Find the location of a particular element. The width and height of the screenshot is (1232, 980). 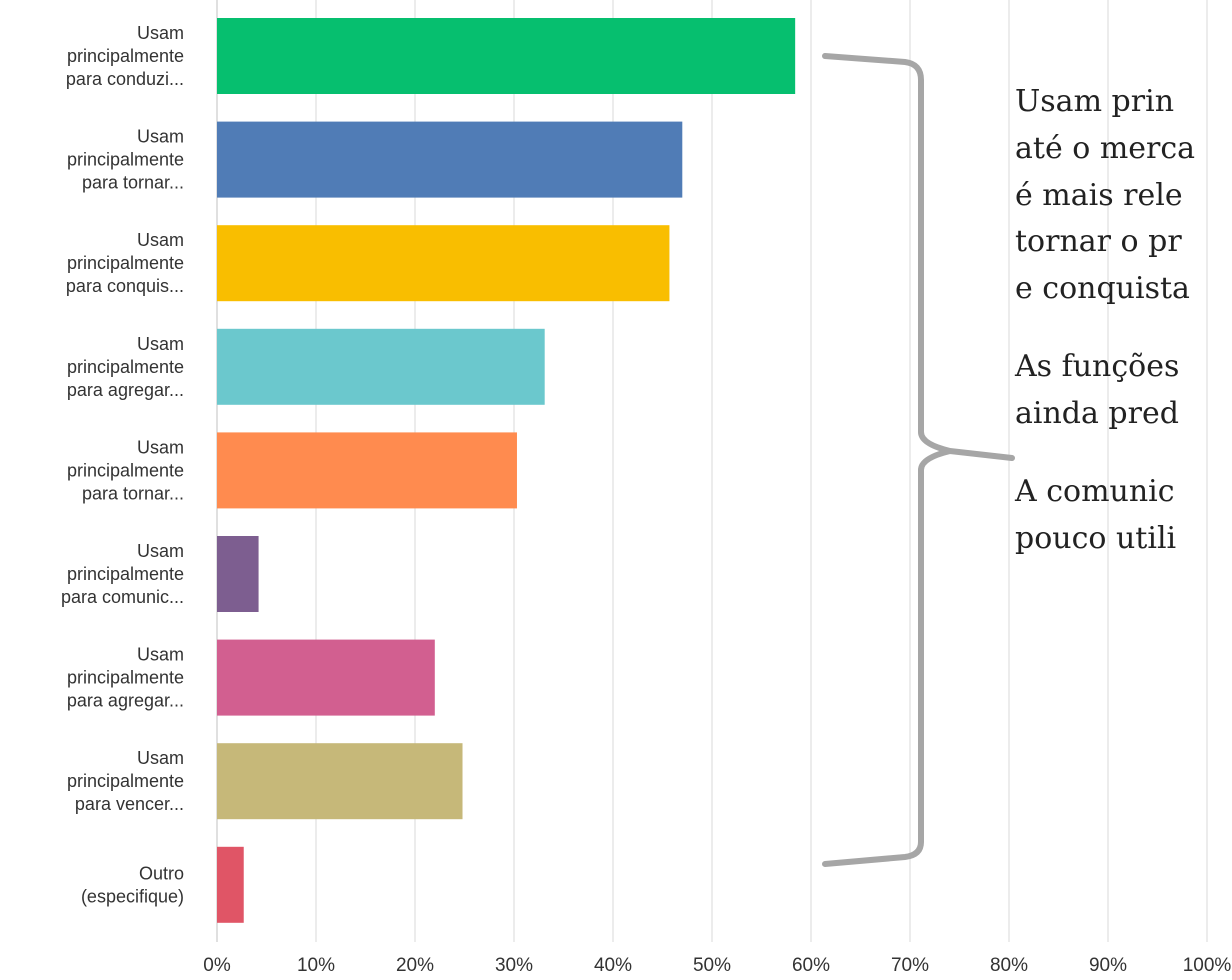

x-tick-label: 40% is located at coordinates (613, 965).